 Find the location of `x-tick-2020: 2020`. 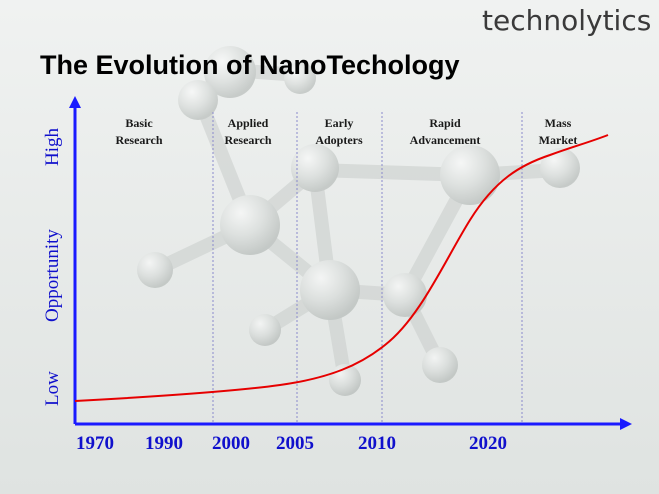

x-tick-2020: 2020 is located at coordinates (488, 443).